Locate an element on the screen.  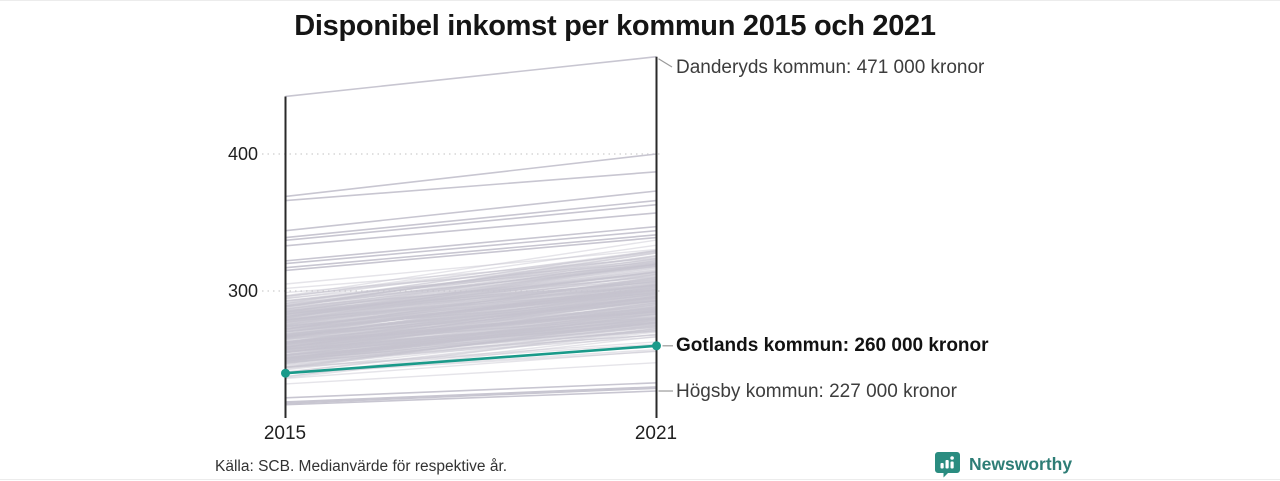
y-axis-tick-400: 400 is located at coordinates (242, 154).